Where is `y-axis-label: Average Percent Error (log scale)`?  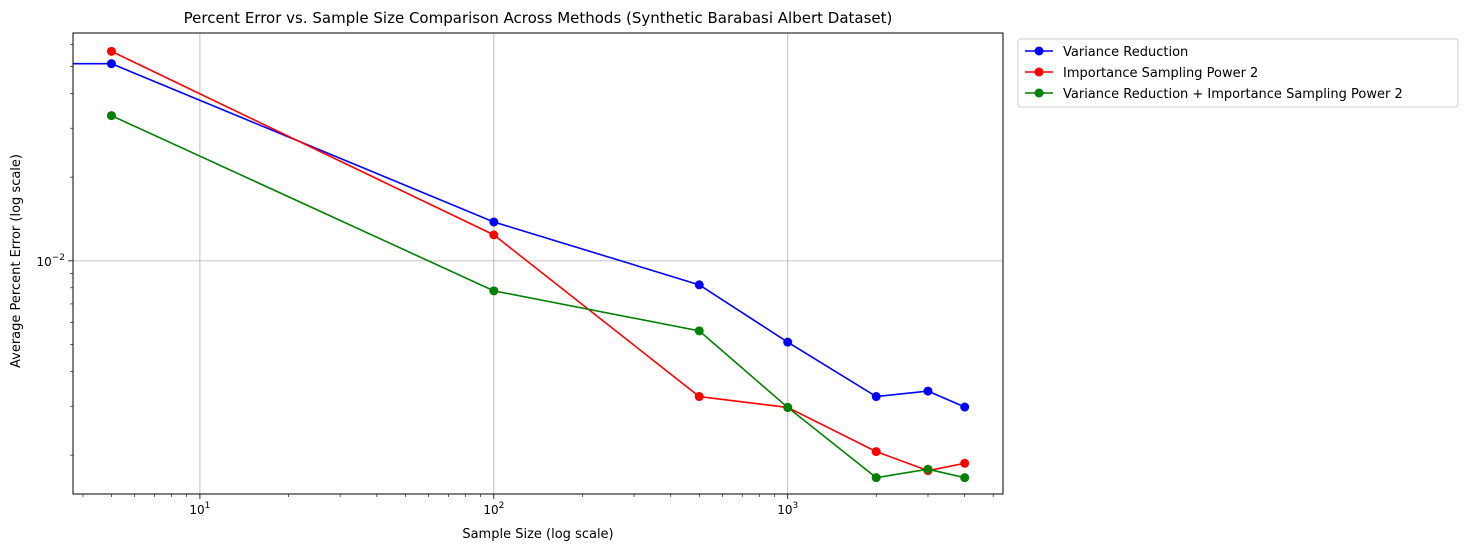
y-axis-label: Average Percent Error (log scale) is located at coordinates (16, 261).